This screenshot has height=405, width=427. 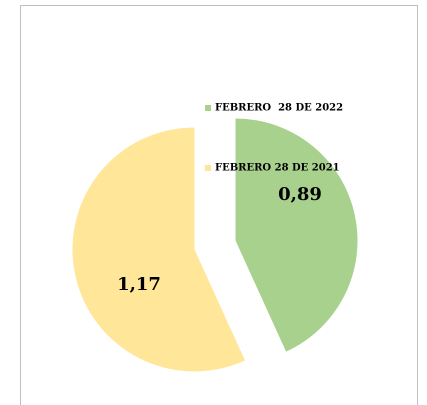 I want to click on legend-label: FEBRERO 28 DE 2021, so click(x=277, y=168).